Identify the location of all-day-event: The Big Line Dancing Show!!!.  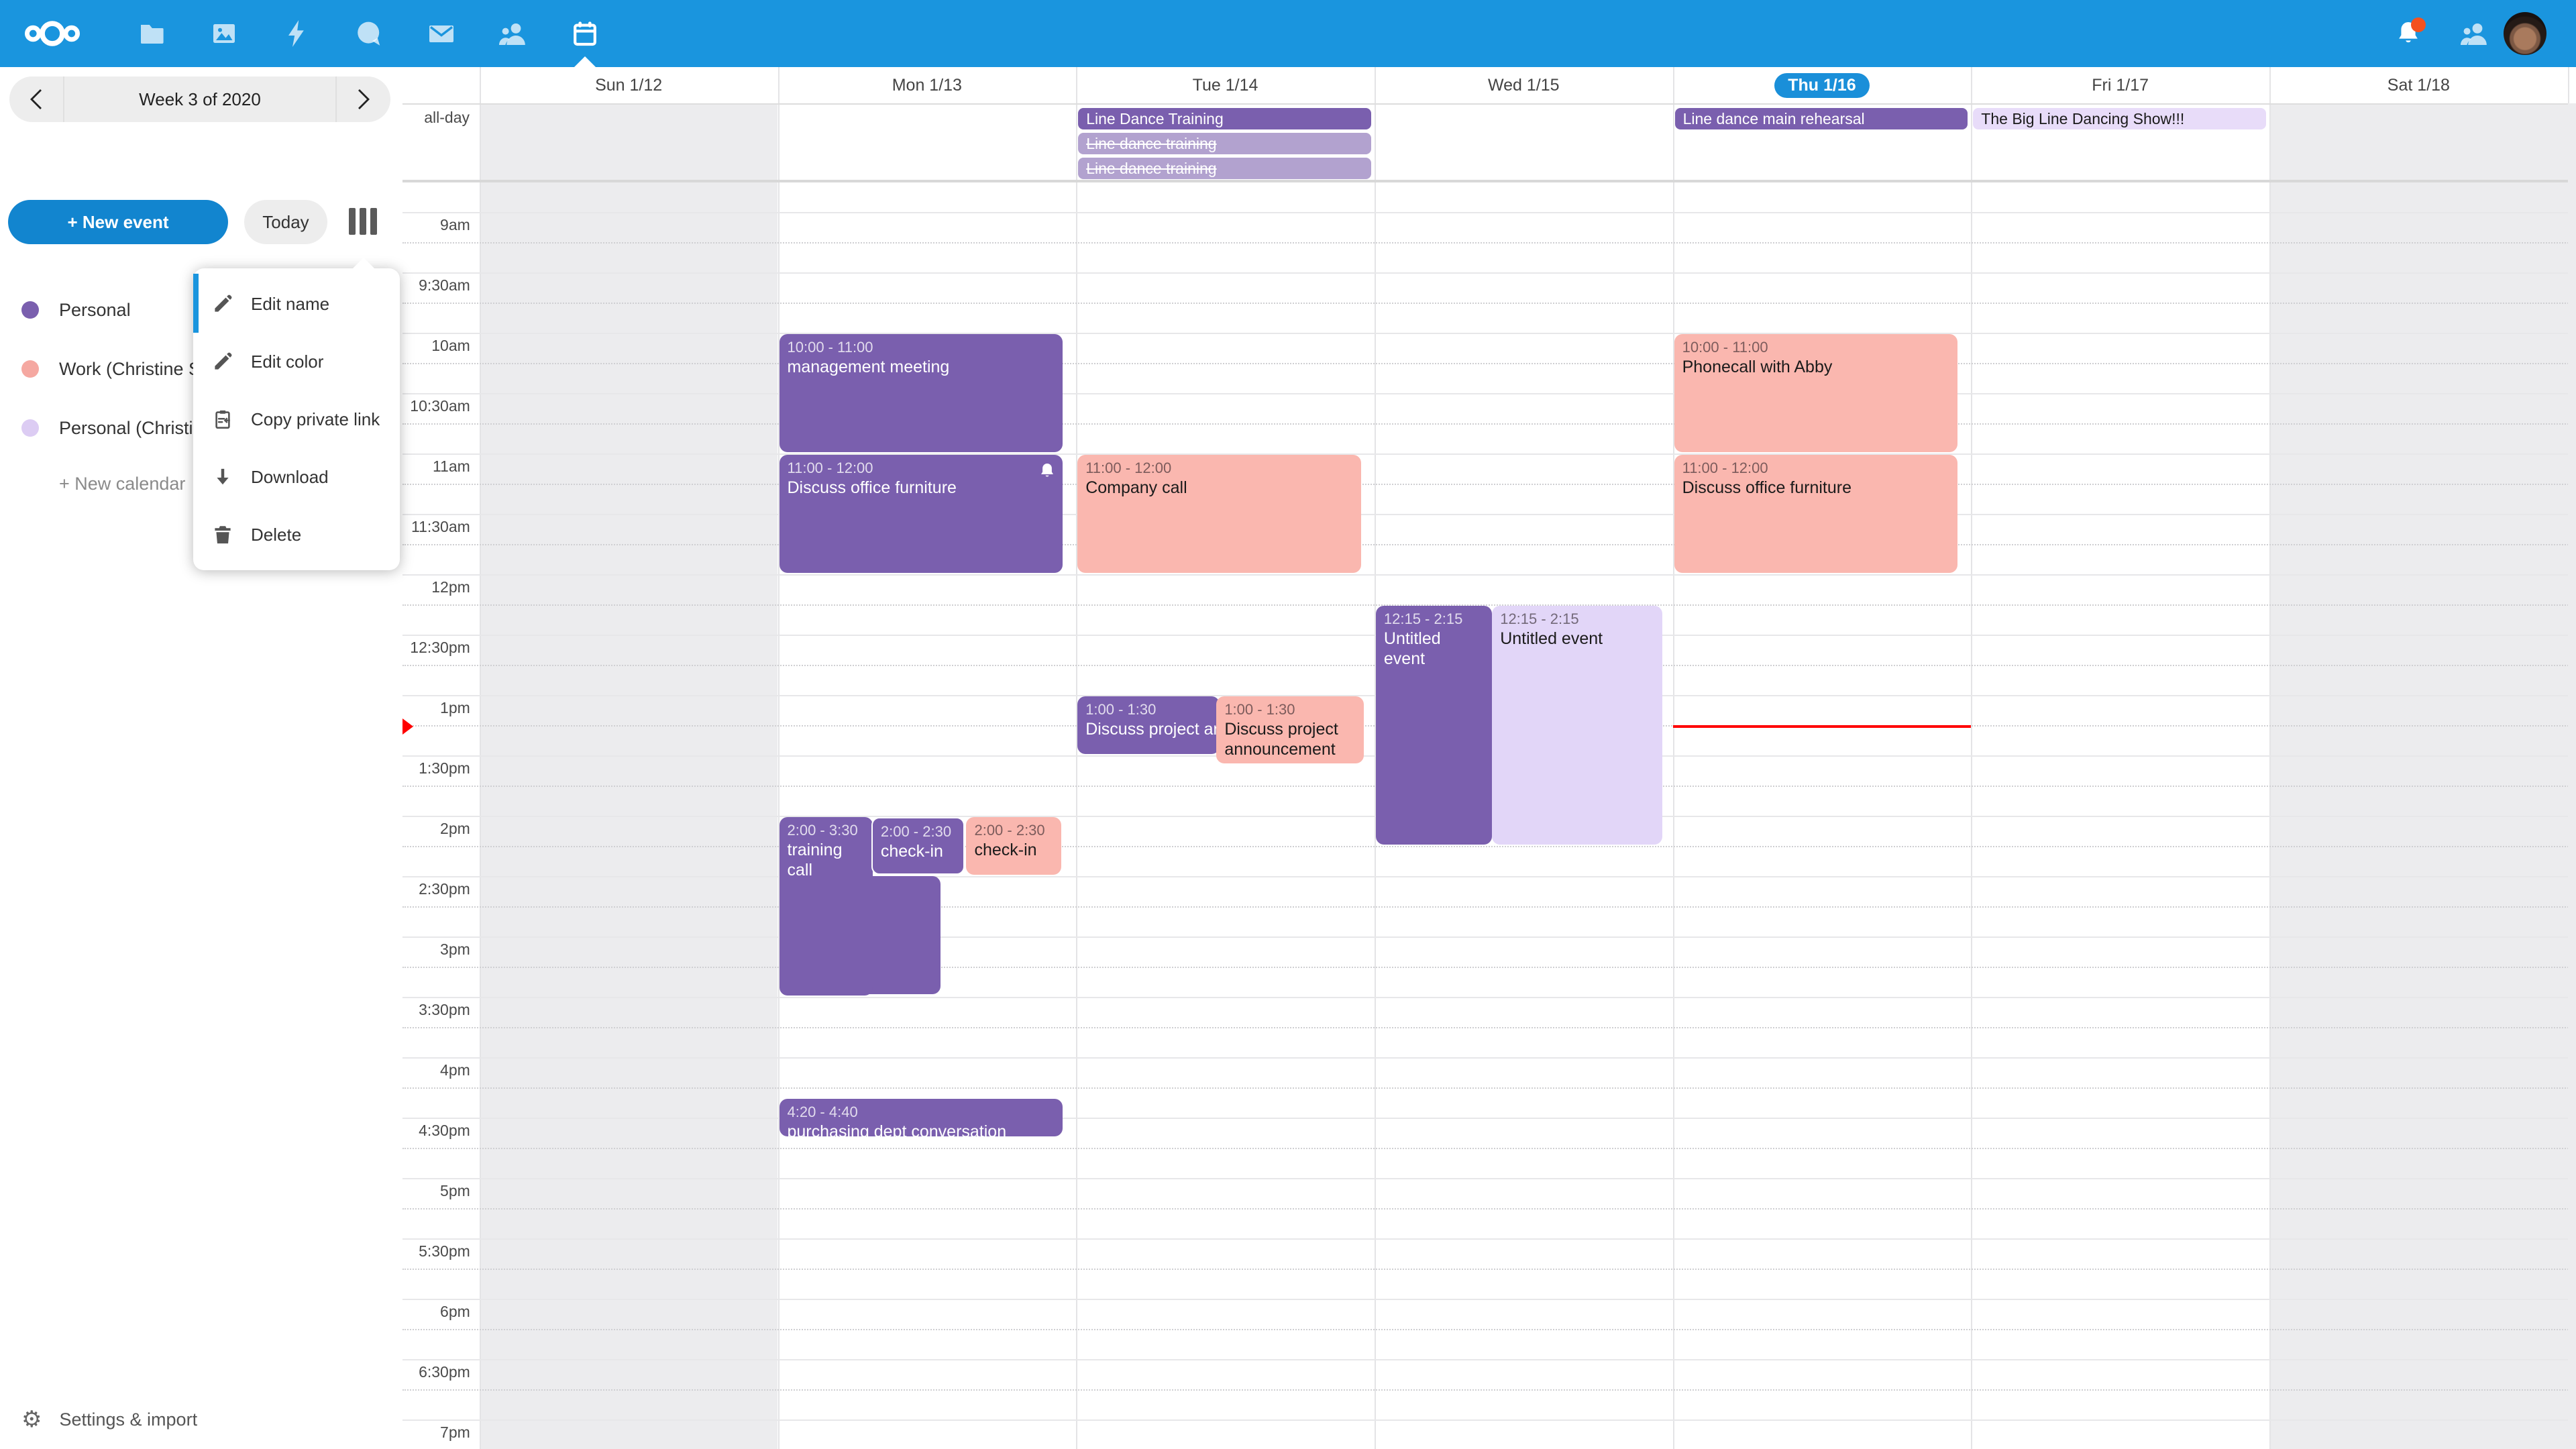
(2119, 118).